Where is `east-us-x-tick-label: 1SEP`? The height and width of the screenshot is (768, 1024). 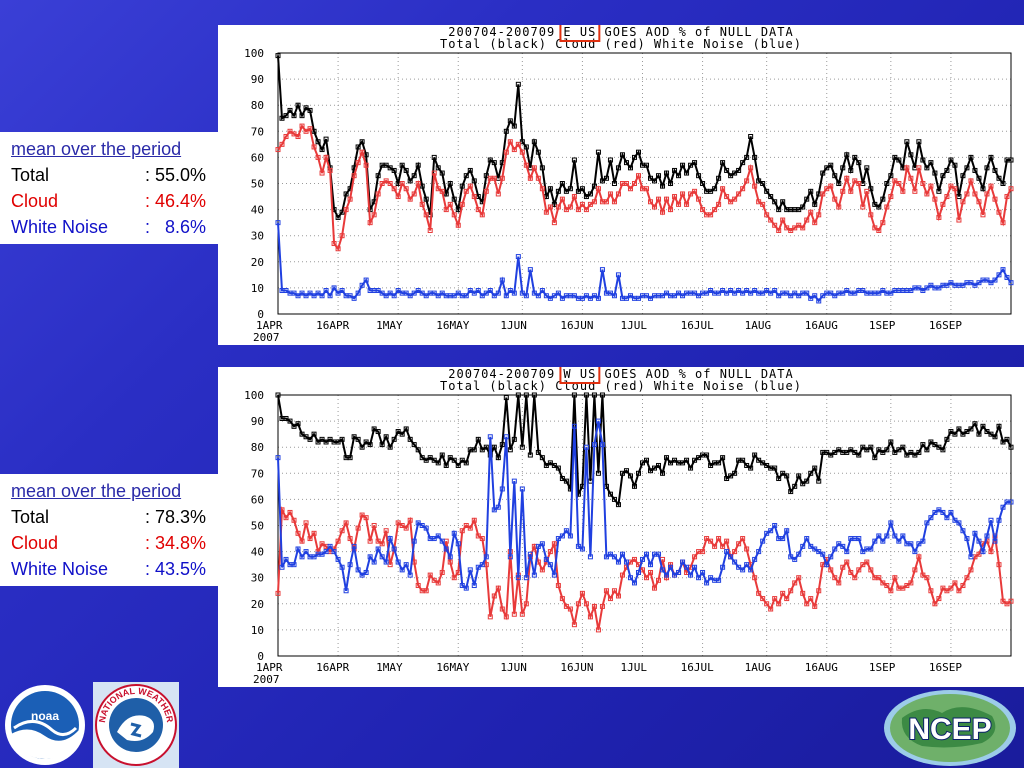
east-us-x-tick-label: 1SEP is located at coordinates (882, 325).